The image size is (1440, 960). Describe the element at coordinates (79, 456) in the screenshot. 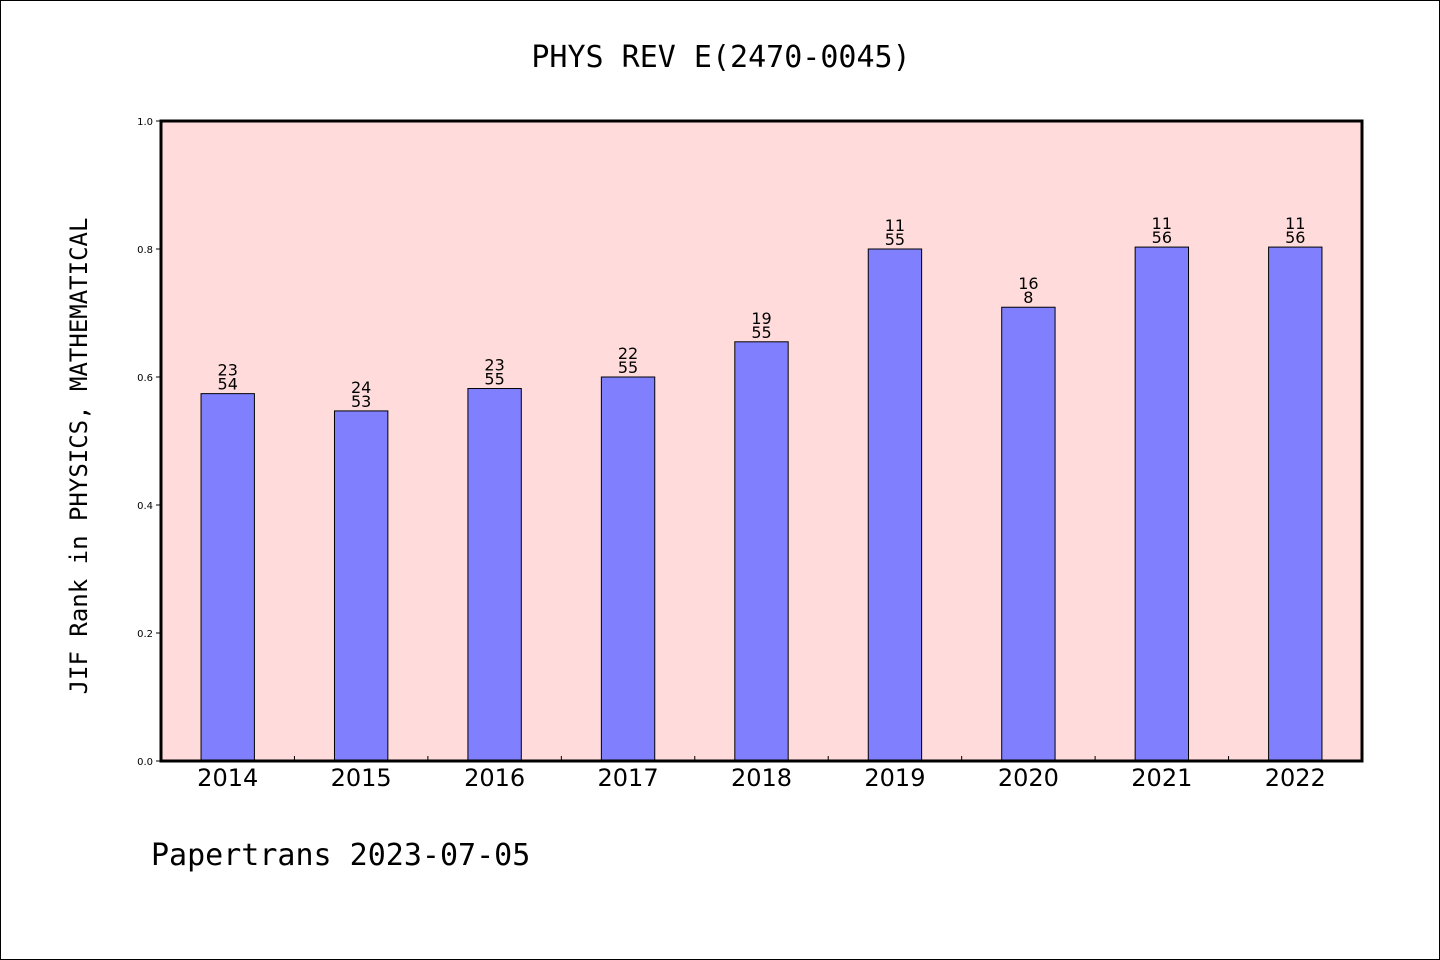

I see `y-axis-label: JIF Rank in PHYSICS, MATHEMATICAL` at that location.